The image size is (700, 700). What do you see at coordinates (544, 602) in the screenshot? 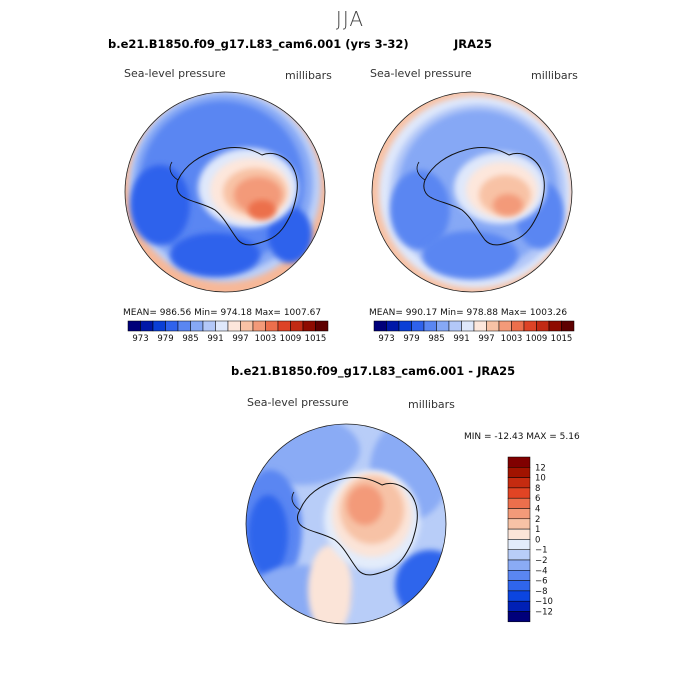
I see `panel3-colorbar-tick-label: −10` at bounding box center [544, 602].